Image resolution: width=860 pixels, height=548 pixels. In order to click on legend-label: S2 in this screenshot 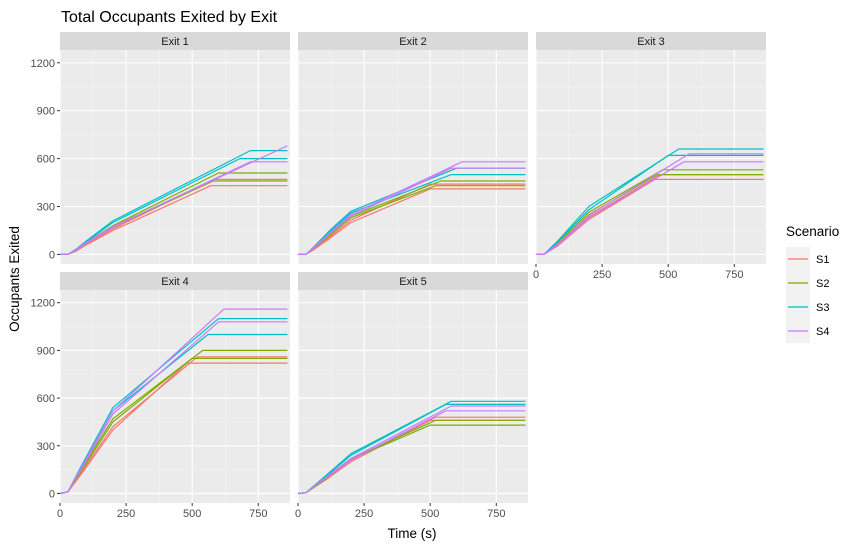, I will do `click(822, 284)`.